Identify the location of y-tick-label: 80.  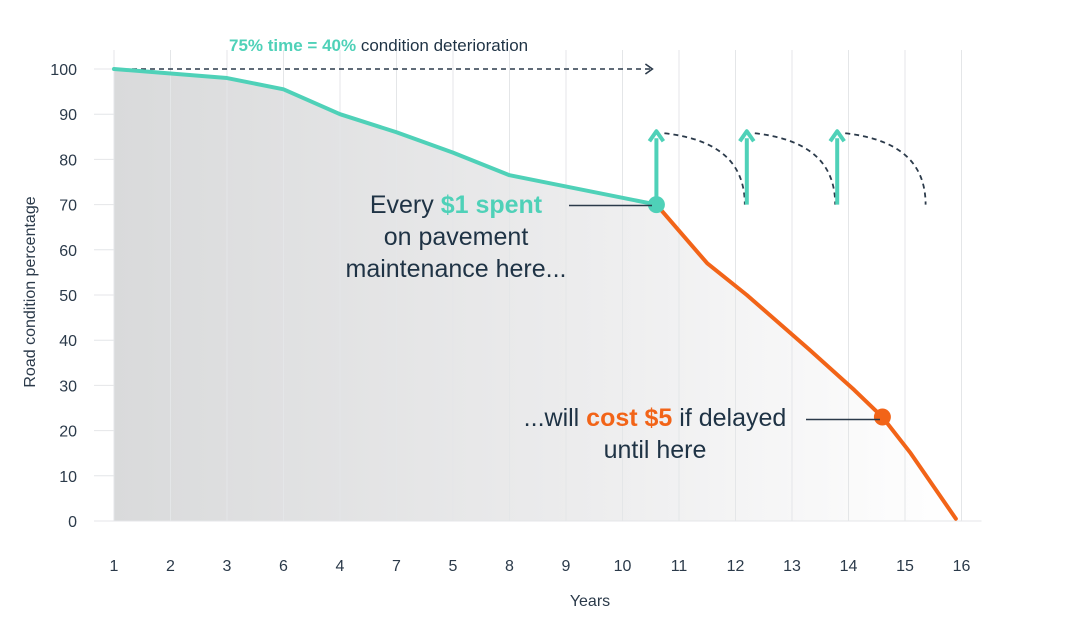
(68, 160).